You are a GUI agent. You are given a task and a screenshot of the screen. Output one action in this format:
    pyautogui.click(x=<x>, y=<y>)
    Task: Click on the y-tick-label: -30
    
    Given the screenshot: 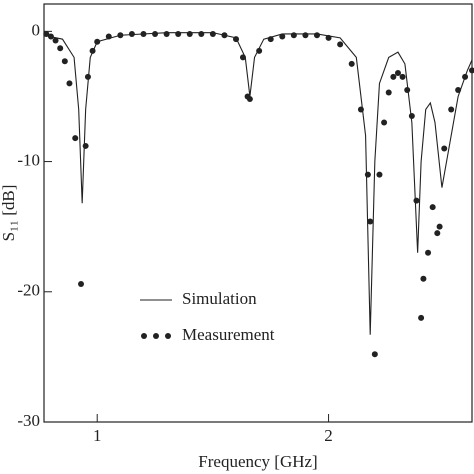 What is the action you would take?
    pyautogui.click(x=28, y=420)
    